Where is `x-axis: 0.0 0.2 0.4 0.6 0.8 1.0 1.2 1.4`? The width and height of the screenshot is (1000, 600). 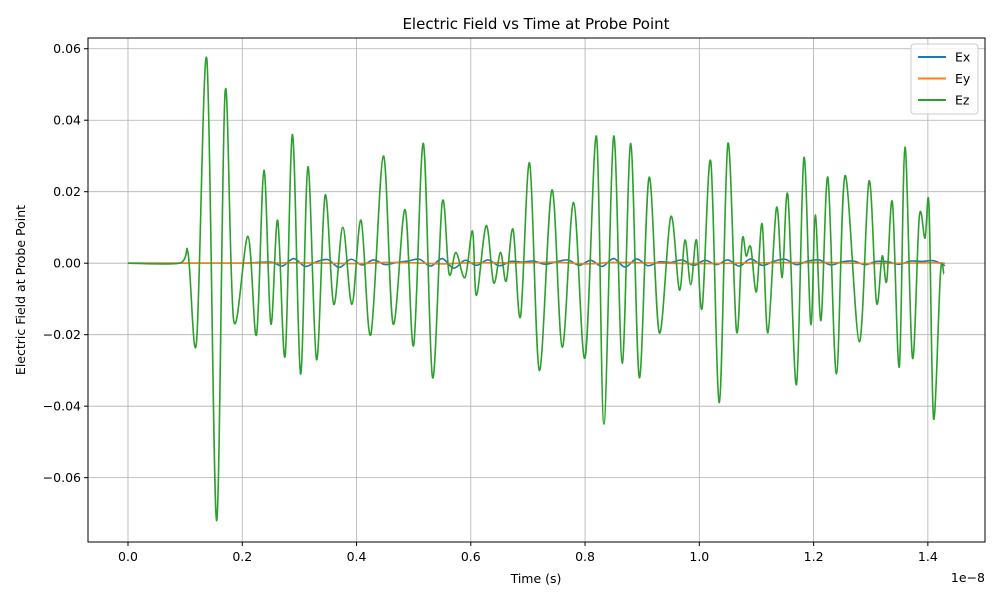 x-axis: 0.0 0.2 0.4 0.6 0.8 1.0 1.2 1.4 is located at coordinates (528, 553).